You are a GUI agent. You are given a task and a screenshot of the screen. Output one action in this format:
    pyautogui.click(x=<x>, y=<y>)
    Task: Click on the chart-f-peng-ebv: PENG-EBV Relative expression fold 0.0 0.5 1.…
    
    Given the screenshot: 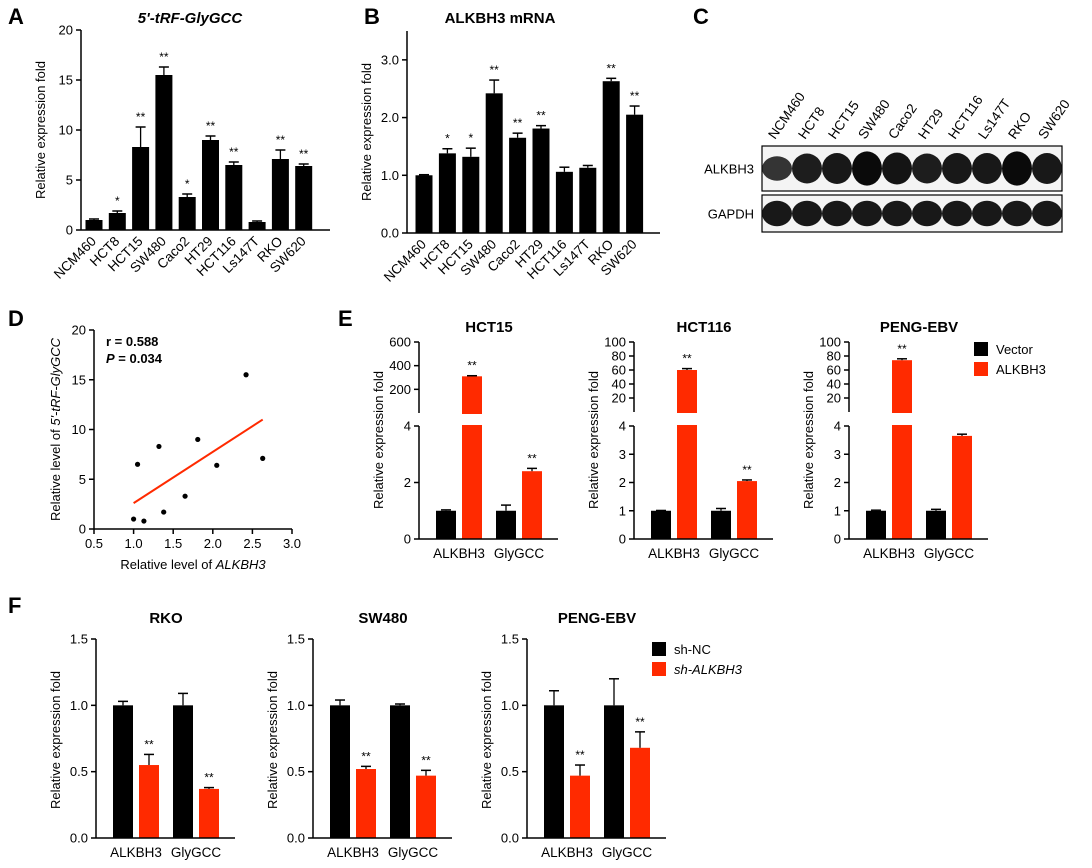 What is the action you would take?
    pyautogui.click(x=611, y=735)
    